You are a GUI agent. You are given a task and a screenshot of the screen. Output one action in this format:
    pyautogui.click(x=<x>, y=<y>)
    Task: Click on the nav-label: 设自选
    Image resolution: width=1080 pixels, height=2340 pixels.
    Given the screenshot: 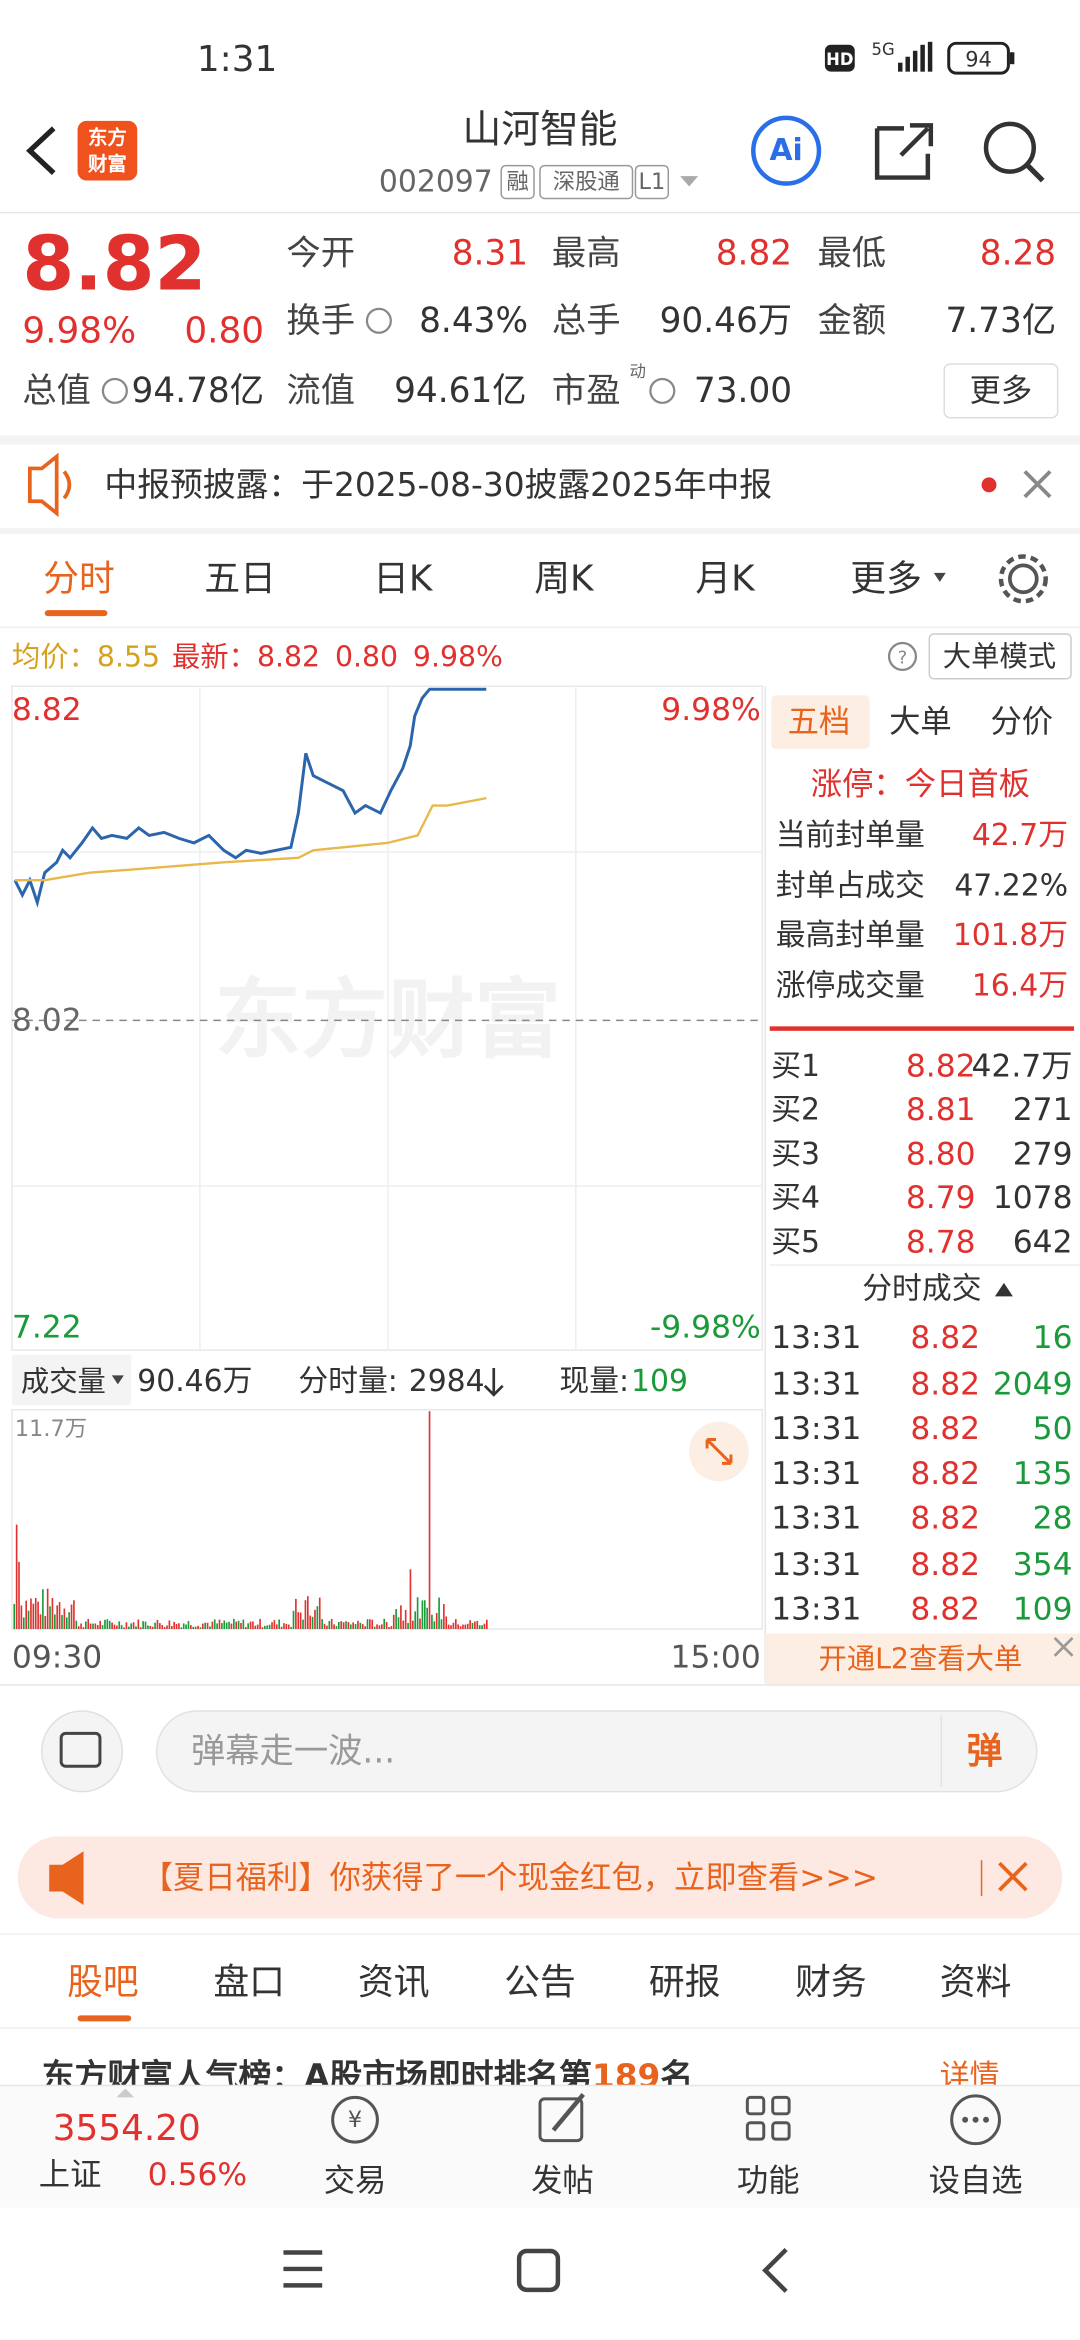 What is the action you would take?
    pyautogui.click(x=976, y=2181)
    